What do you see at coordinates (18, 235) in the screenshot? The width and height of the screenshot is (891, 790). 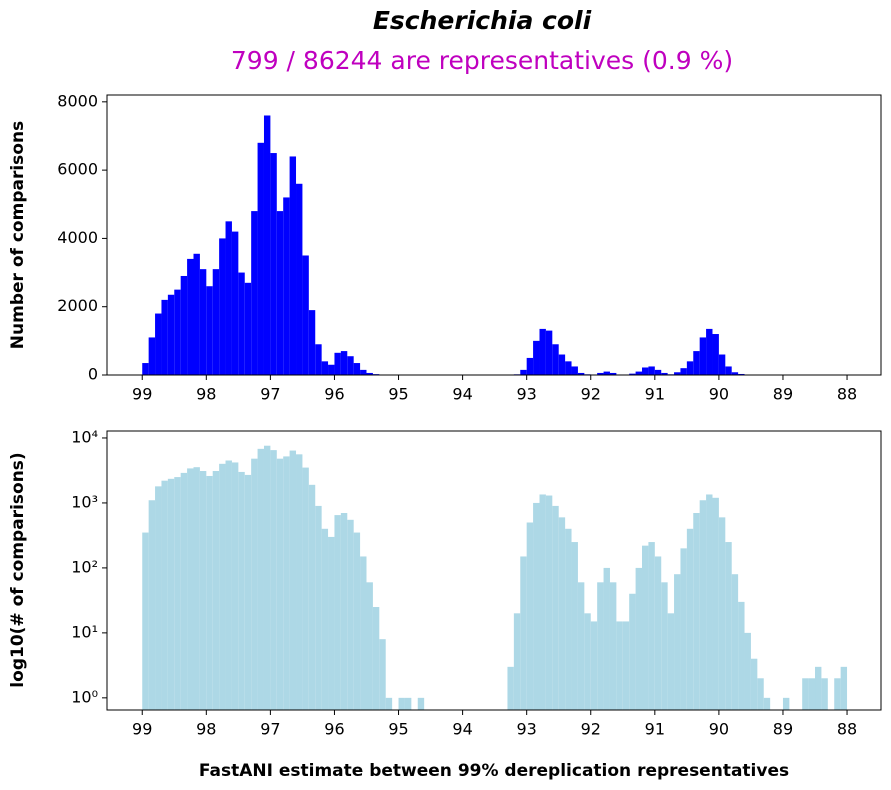 I see `y-axis-label: Number of comparisons` at bounding box center [18, 235].